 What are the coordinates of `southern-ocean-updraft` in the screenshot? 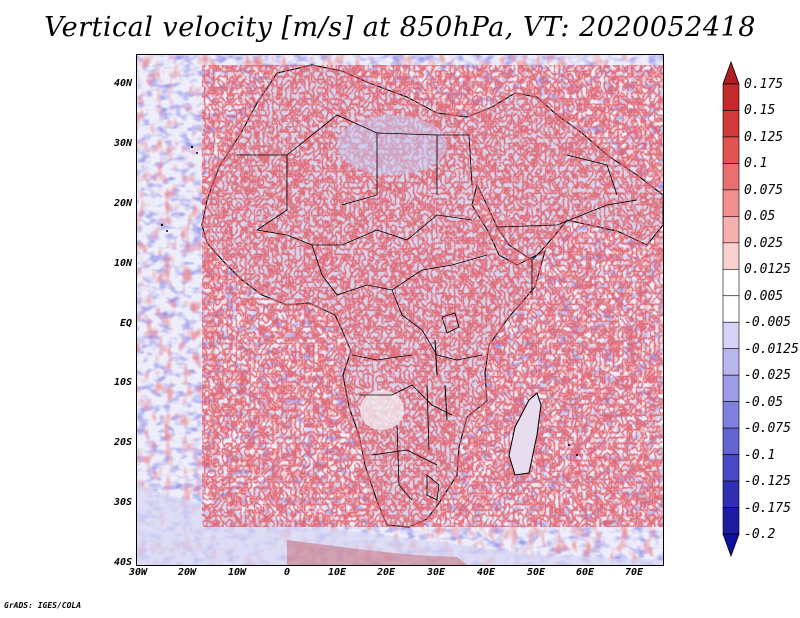 It's located at (377, 552).